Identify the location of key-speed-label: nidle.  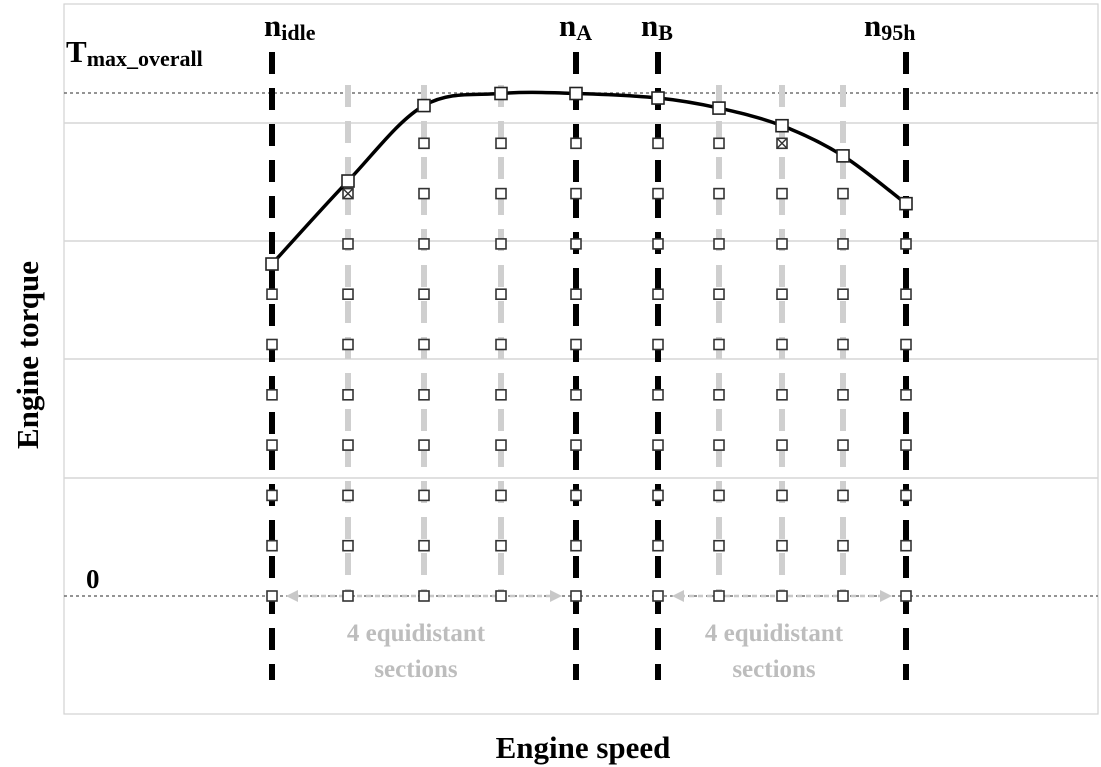
(290, 26).